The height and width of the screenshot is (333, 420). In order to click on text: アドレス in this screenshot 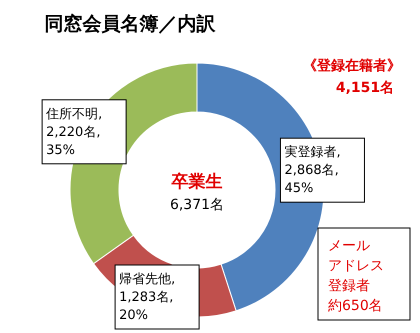, I will do `click(356, 266)`.